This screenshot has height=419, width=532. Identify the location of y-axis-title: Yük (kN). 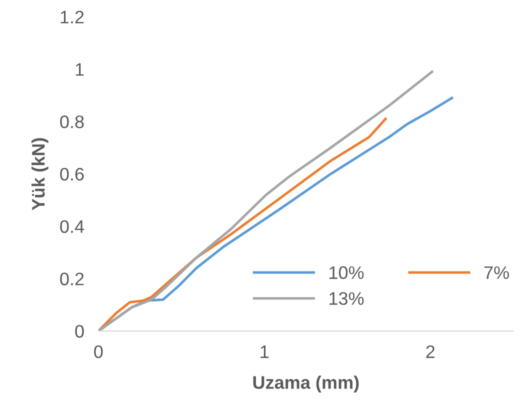
(39, 174).